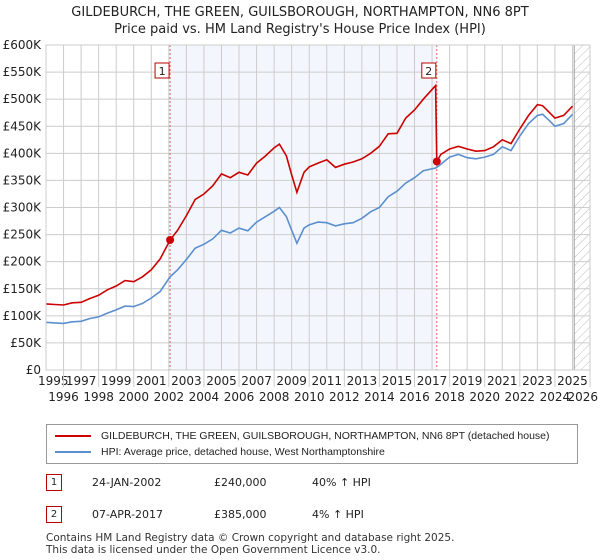 Image resolution: width=600 pixels, height=560 pixels. I want to click on x-tick-label: 2012, so click(344, 397).